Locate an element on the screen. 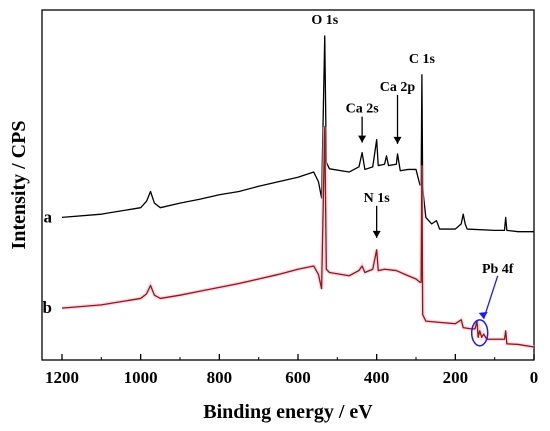  x-axis-ticks: 1200 1000 800 600 400 200 0 is located at coordinates (291, 370).